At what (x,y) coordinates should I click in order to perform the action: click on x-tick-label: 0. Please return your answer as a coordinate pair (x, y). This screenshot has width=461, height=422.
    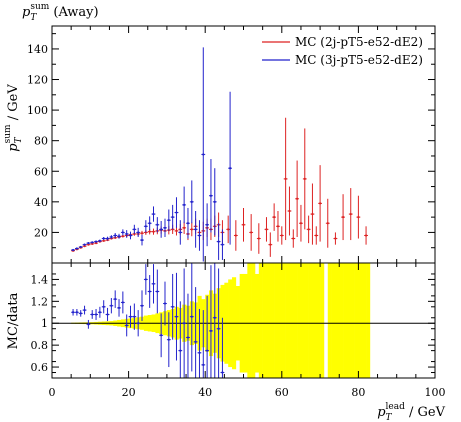
    Looking at the image, I should click on (52, 392).